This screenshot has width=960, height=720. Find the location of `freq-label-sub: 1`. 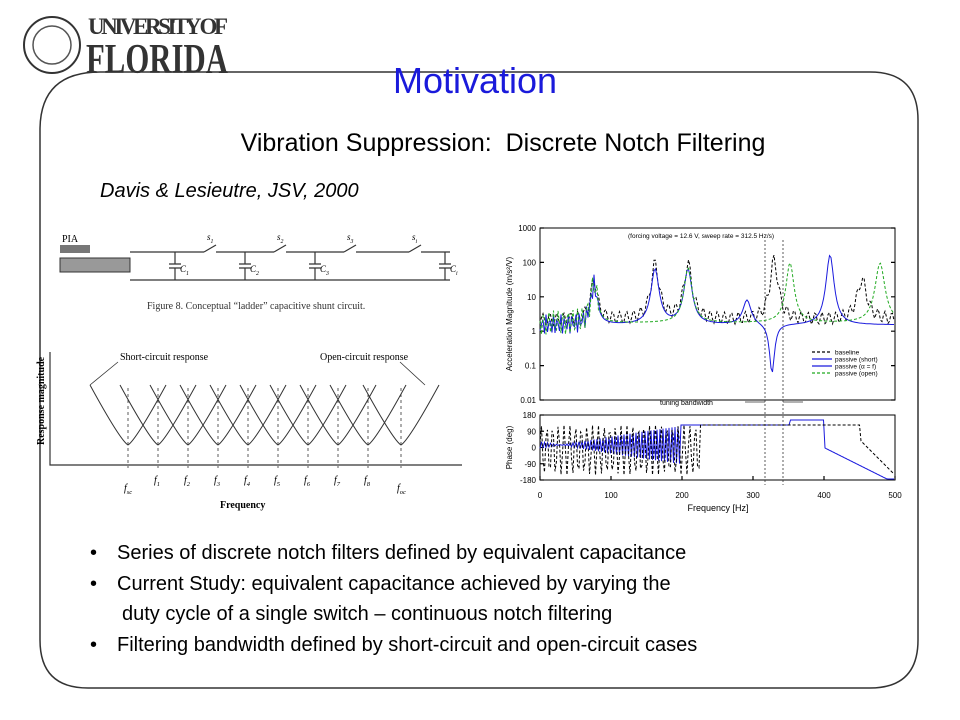

freq-label-sub: 1 is located at coordinates (158, 484).